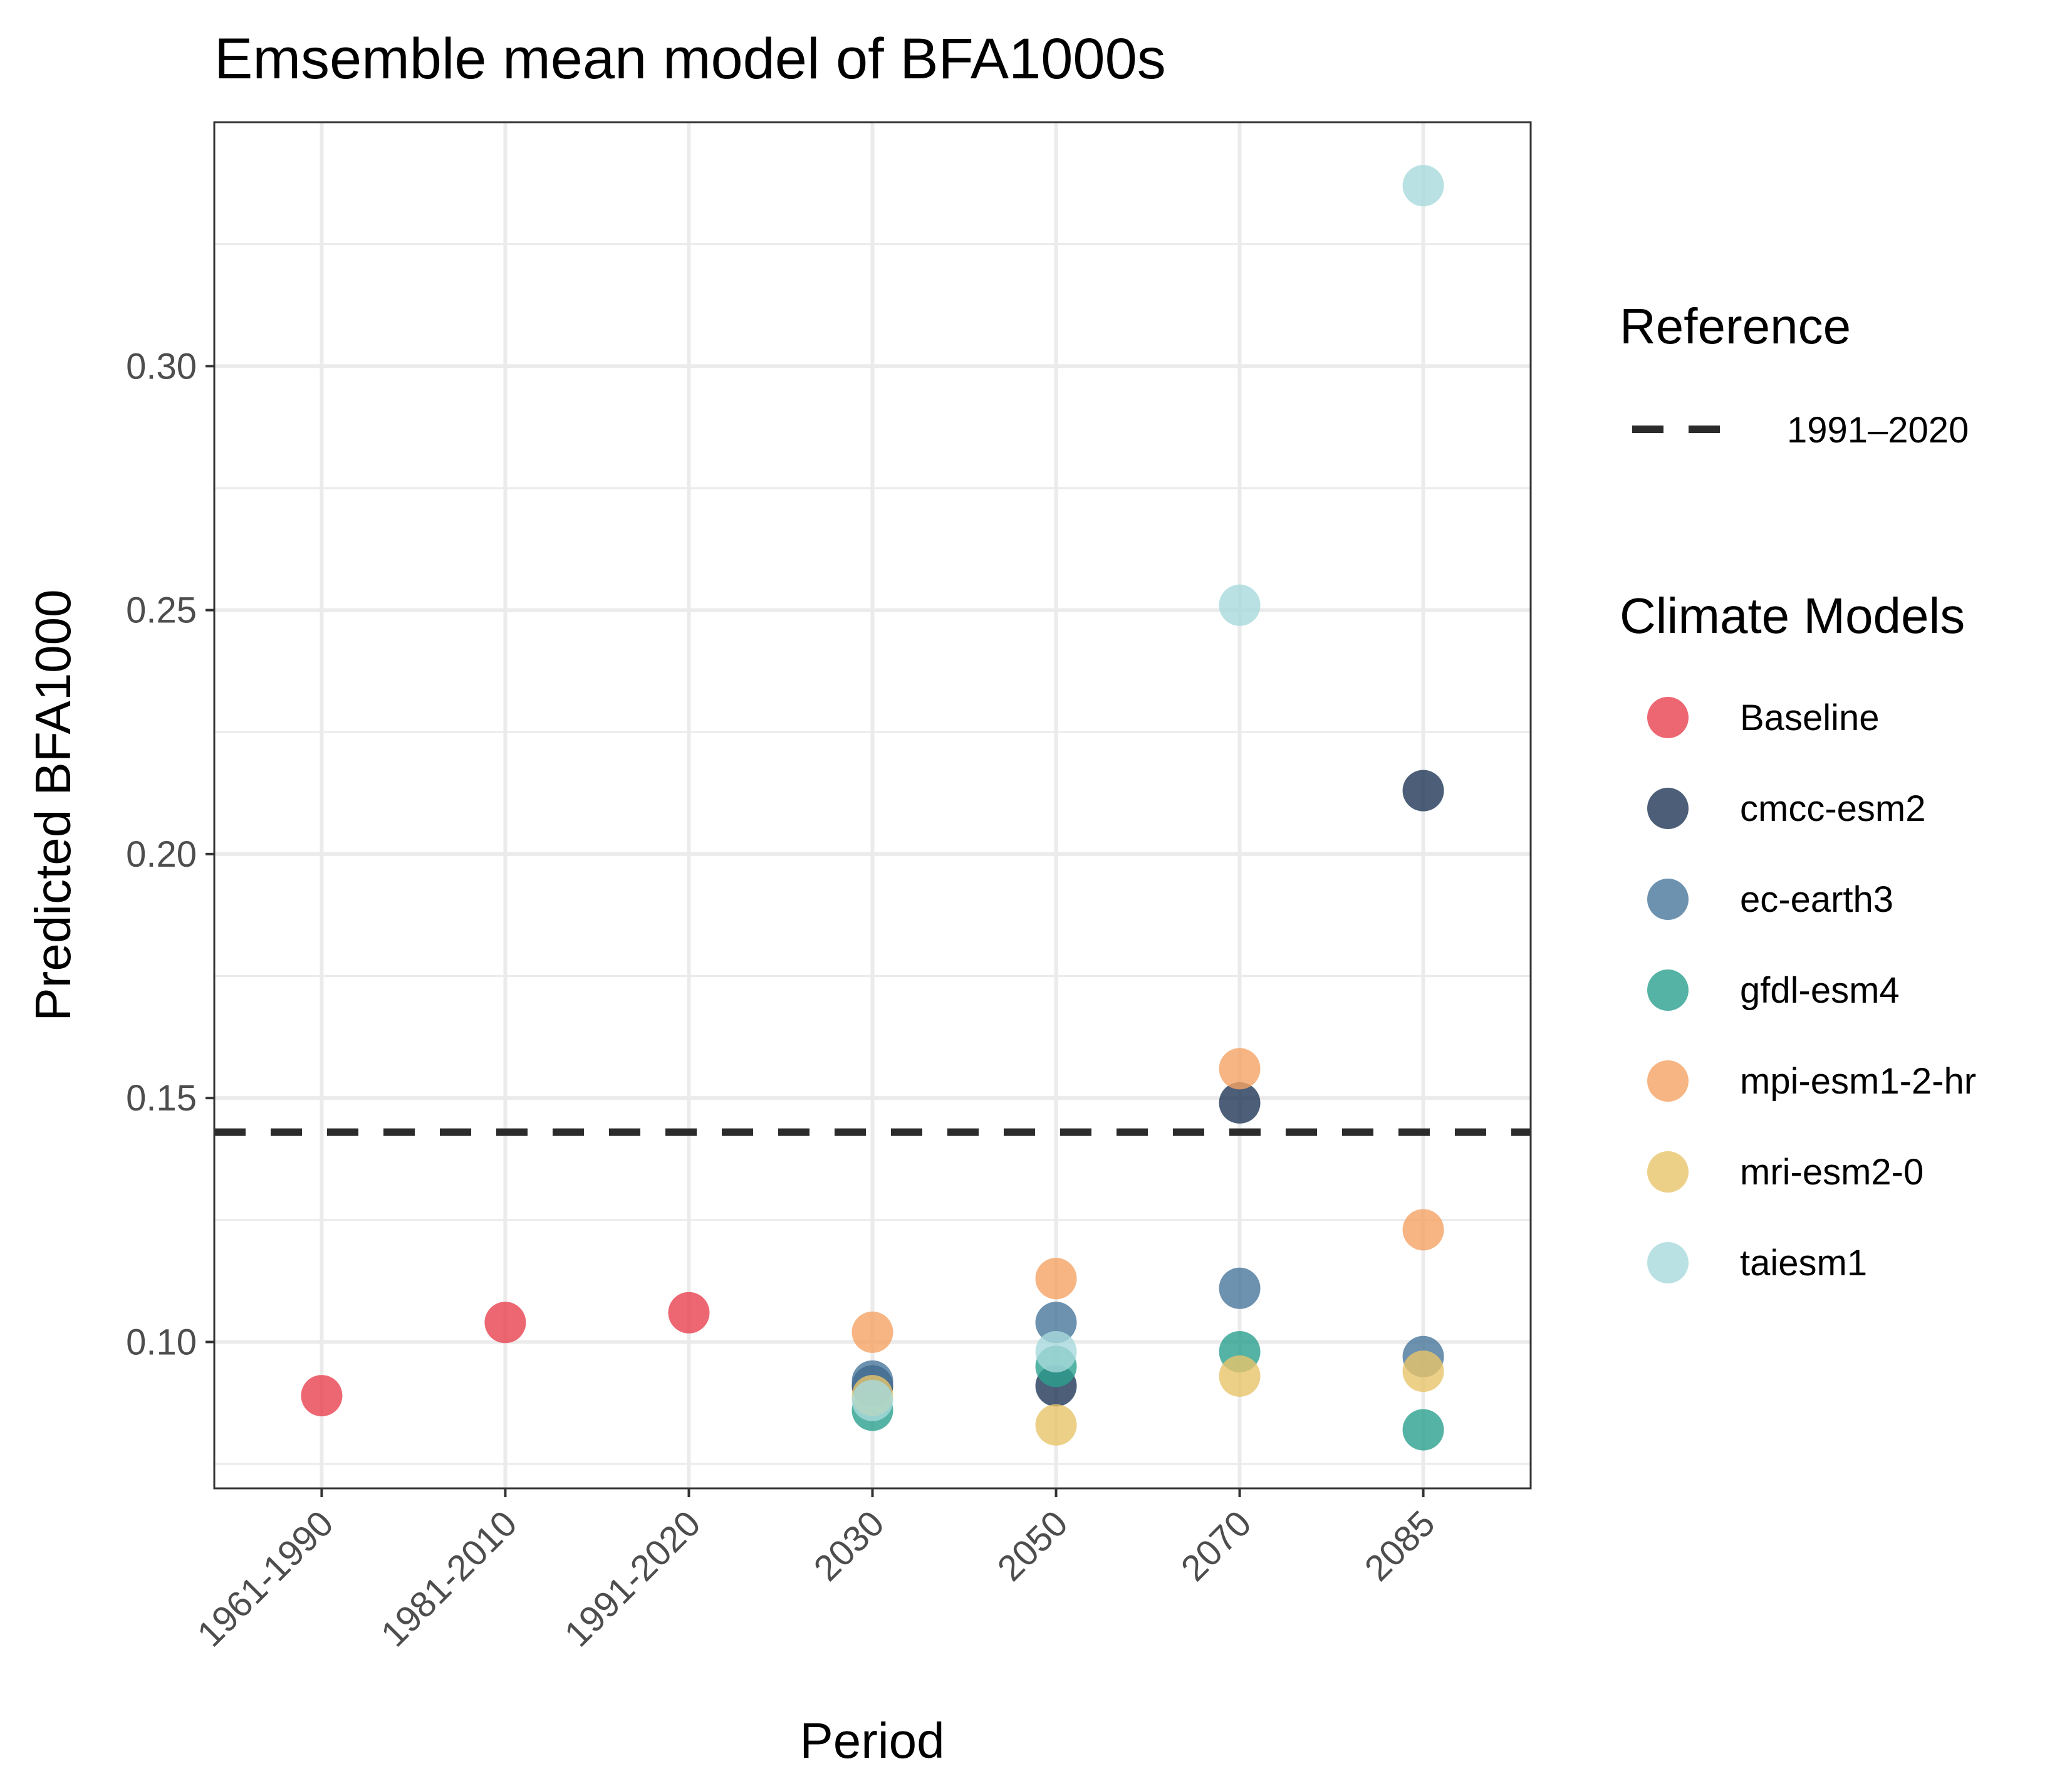 The width and height of the screenshot is (2072, 1776). I want to click on reference-legend-title: Reference, so click(1736, 326).